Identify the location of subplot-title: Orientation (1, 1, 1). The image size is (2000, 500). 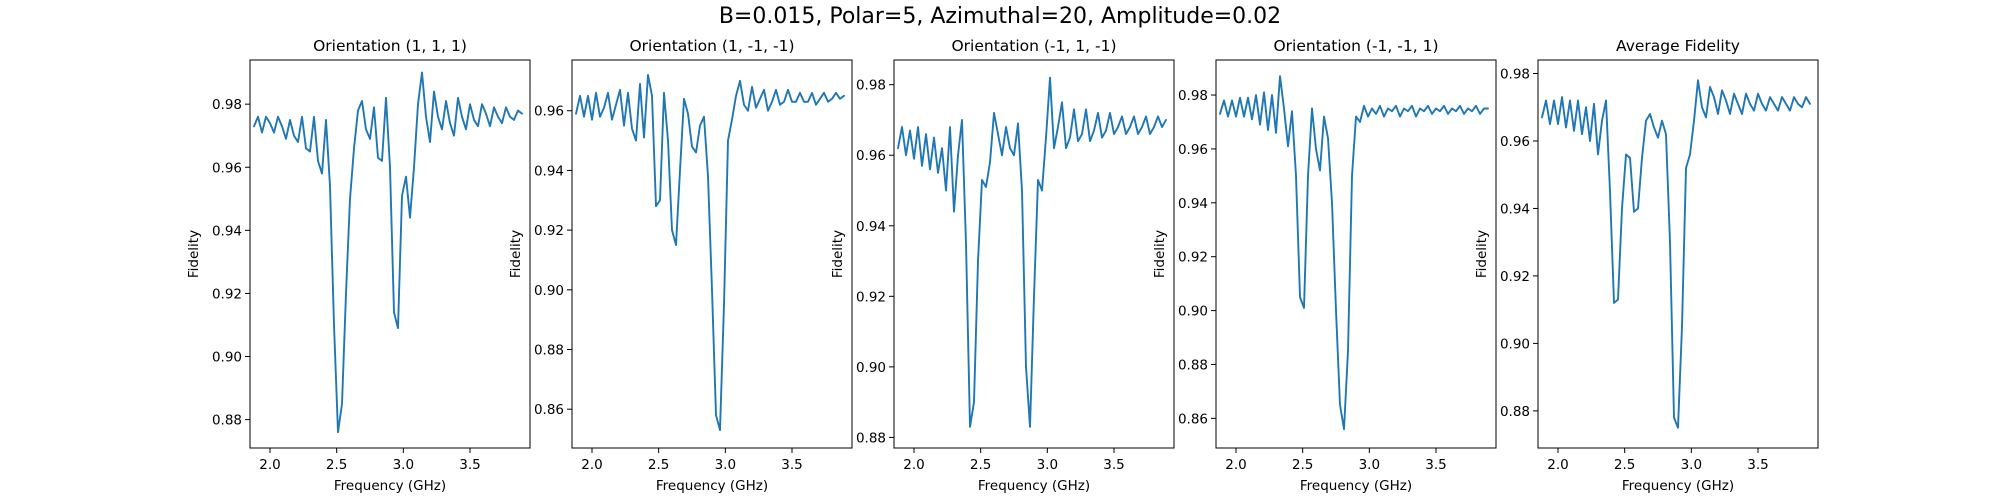
(390, 46).